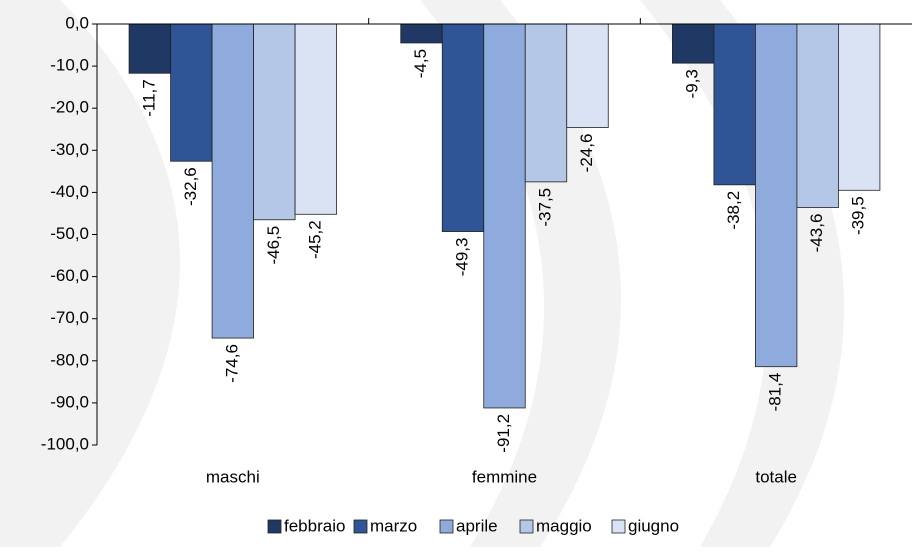 This screenshot has height=552, width=912. Describe the element at coordinates (775, 392) in the screenshot. I see `value-label: -81,4` at that location.